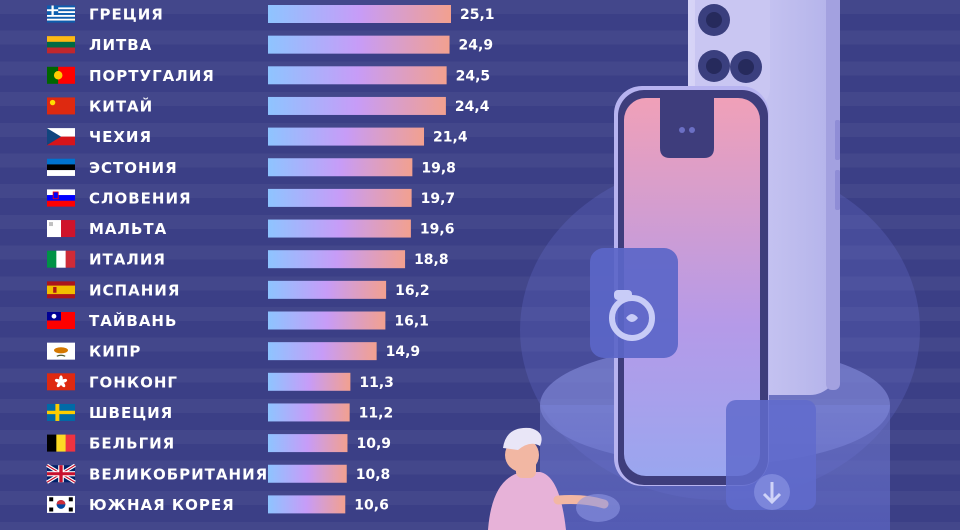 Image resolution: width=960 pixels, height=530 pixels. Describe the element at coordinates (120, 137) in the screenshot. I see `category-label: ЧЕХИЯ` at that location.